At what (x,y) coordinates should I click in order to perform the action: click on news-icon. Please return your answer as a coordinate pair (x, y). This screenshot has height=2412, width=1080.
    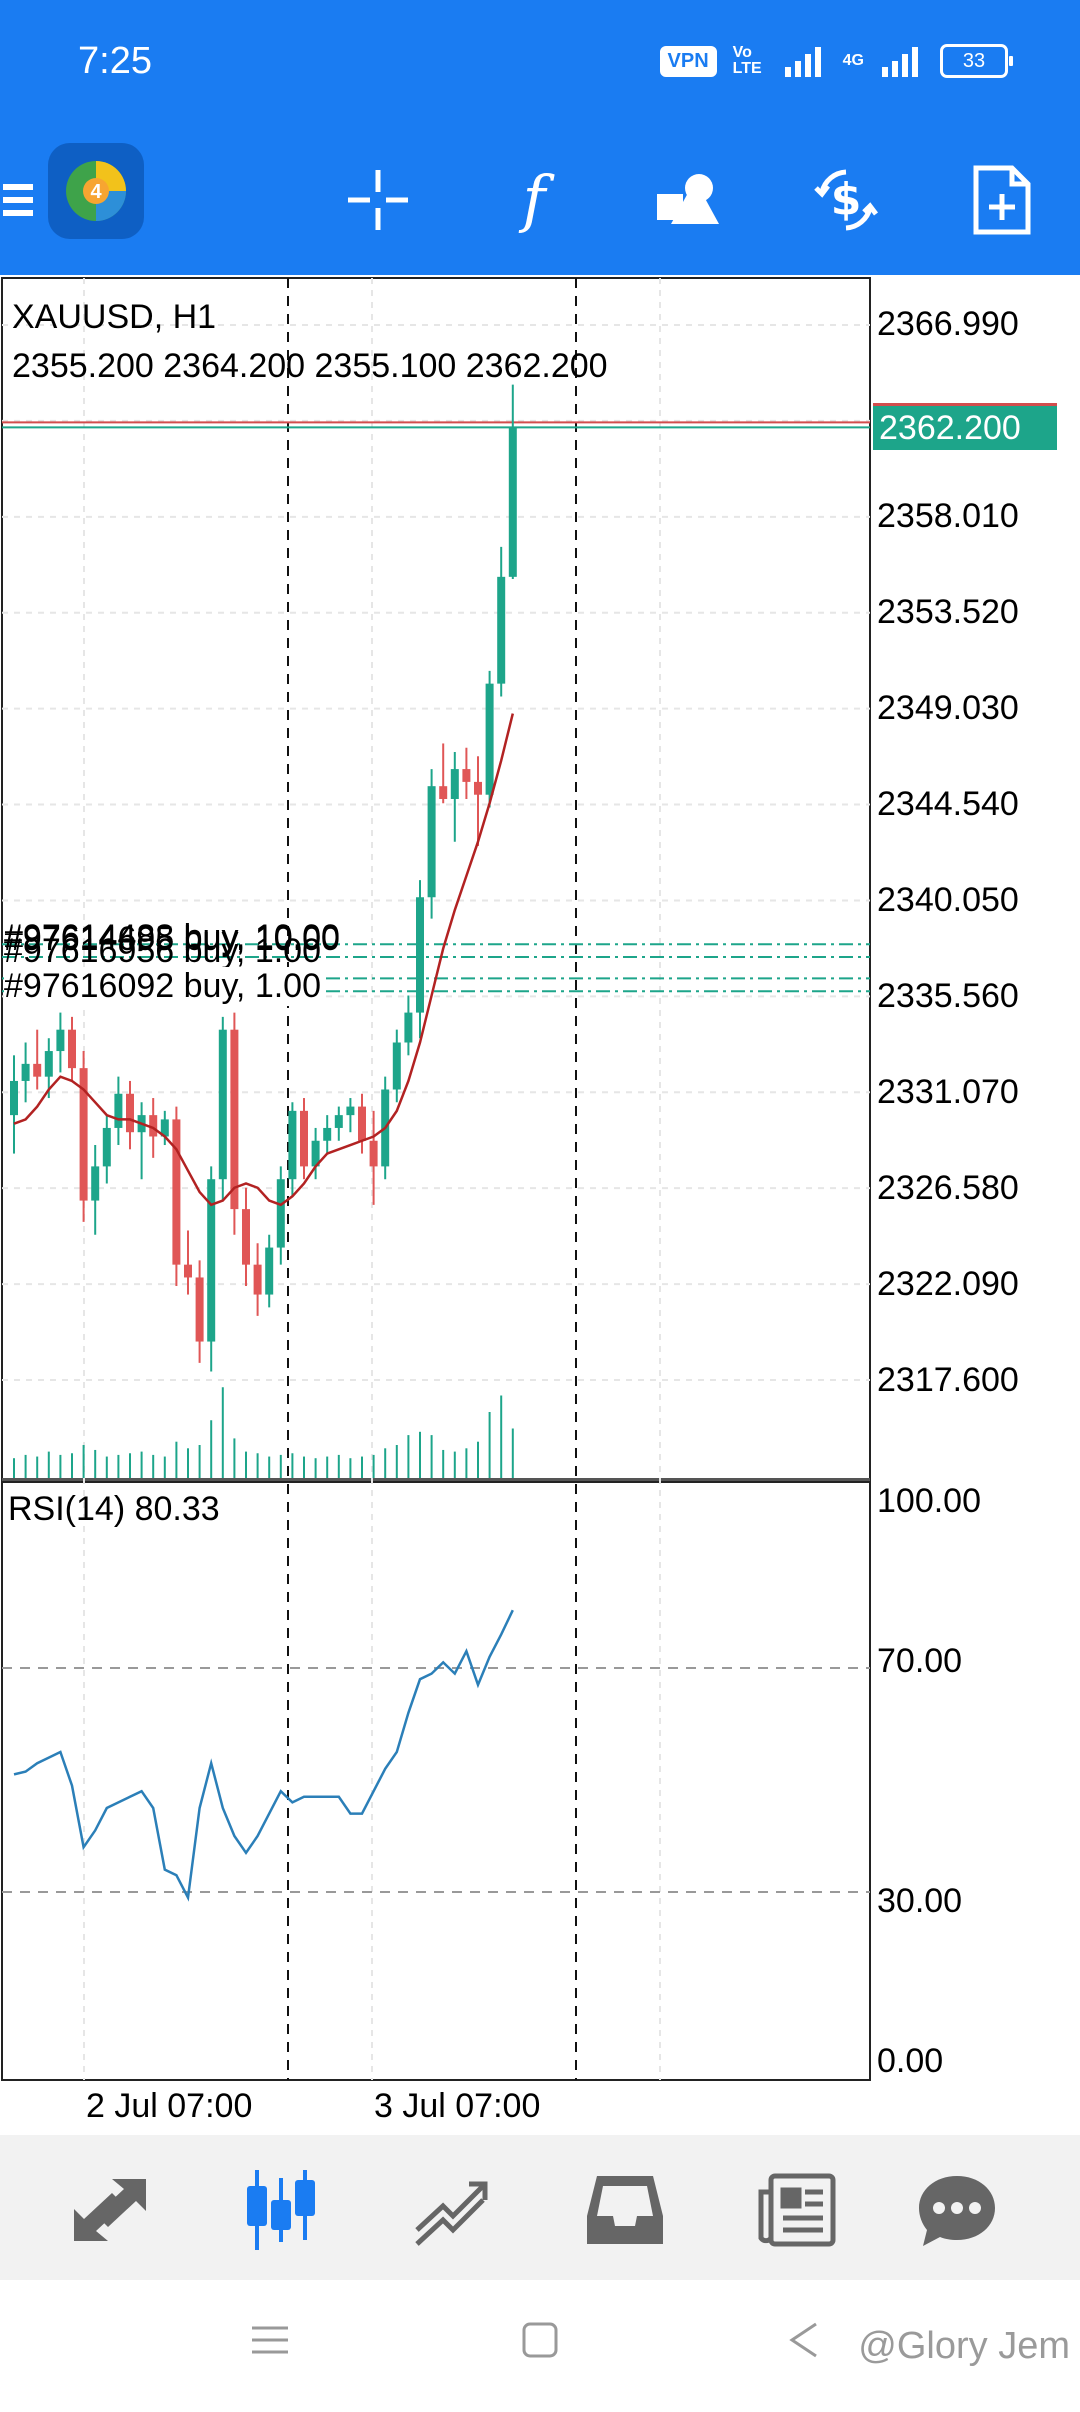
    Looking at the image, I should click on (797, 2210).